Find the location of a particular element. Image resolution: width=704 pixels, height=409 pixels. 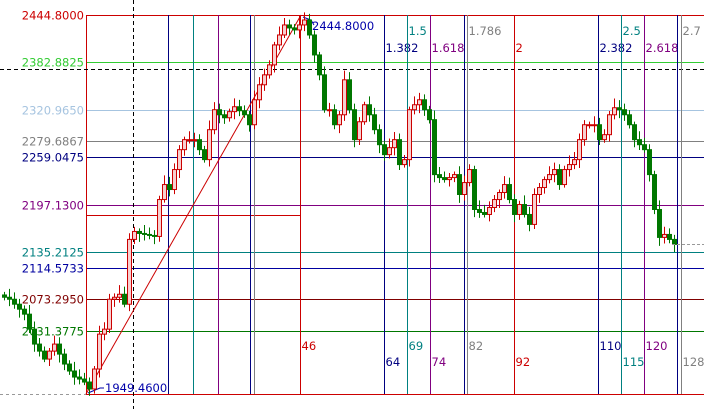

fib-time-ratio-label: 2.5 is located at coordinates (632, 31).